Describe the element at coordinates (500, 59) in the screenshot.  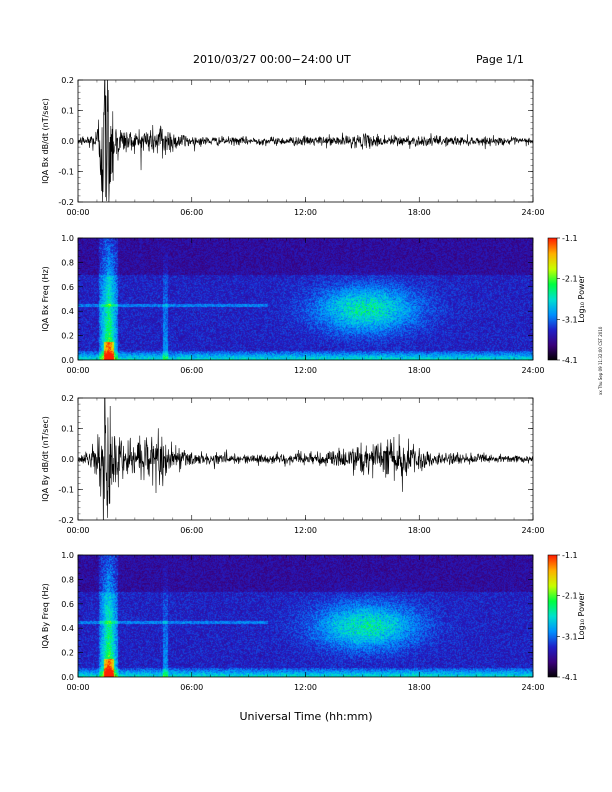
I see `page-label: Page 1/1` at that location.